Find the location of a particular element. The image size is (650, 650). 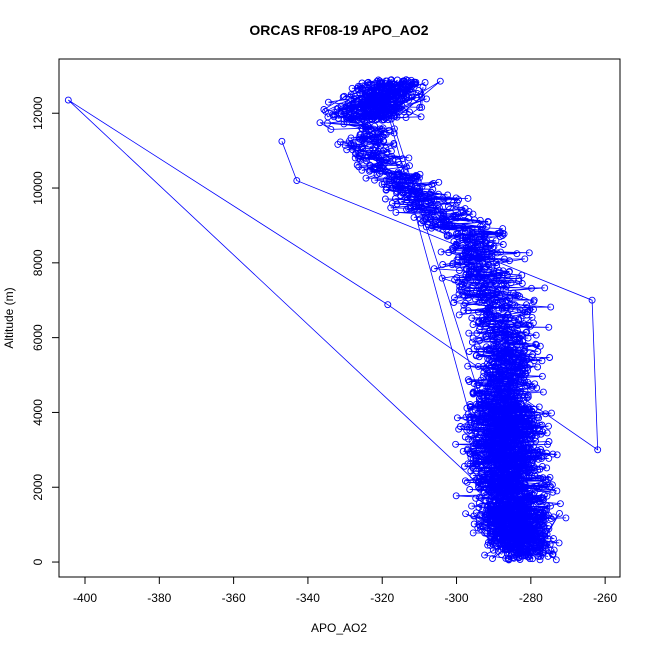

y-tick-label: 6000 is located at coordinates (38, 337).